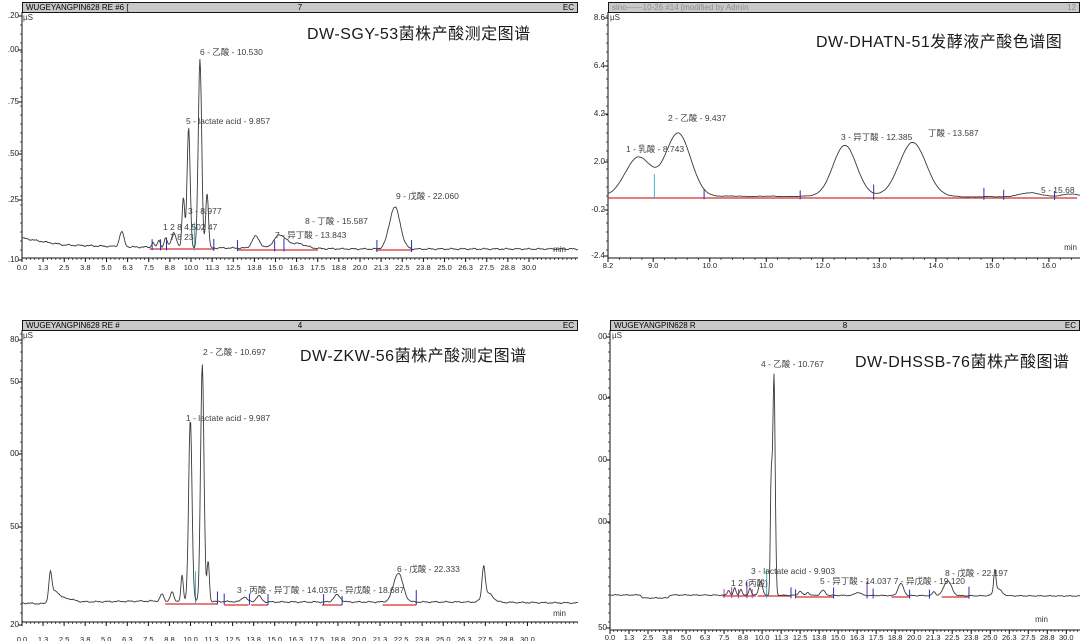  I want to click on y-axis-label: -2.4, so click(598, 255).